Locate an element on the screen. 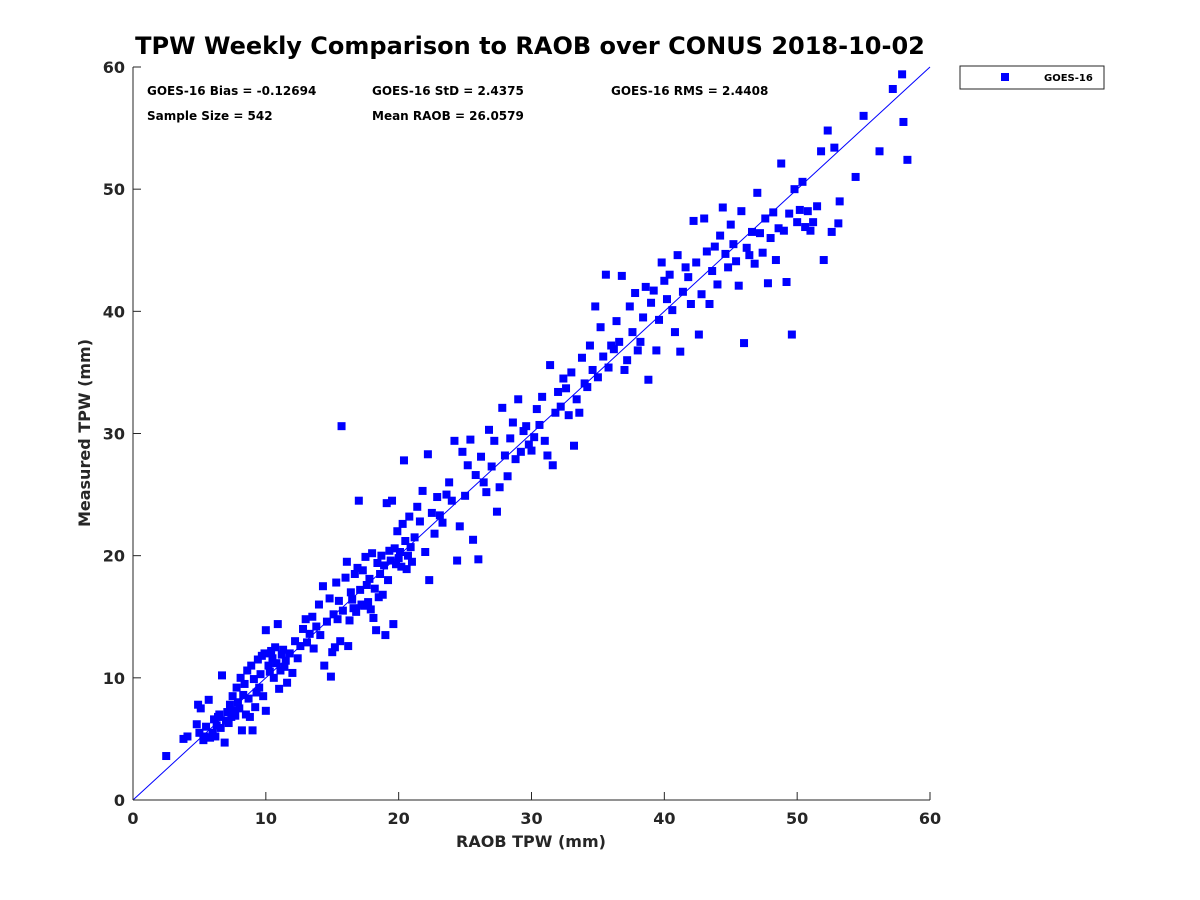  stat-bias: GOES-16 Bias = -0.12694 is located at coordinates (231, 91).